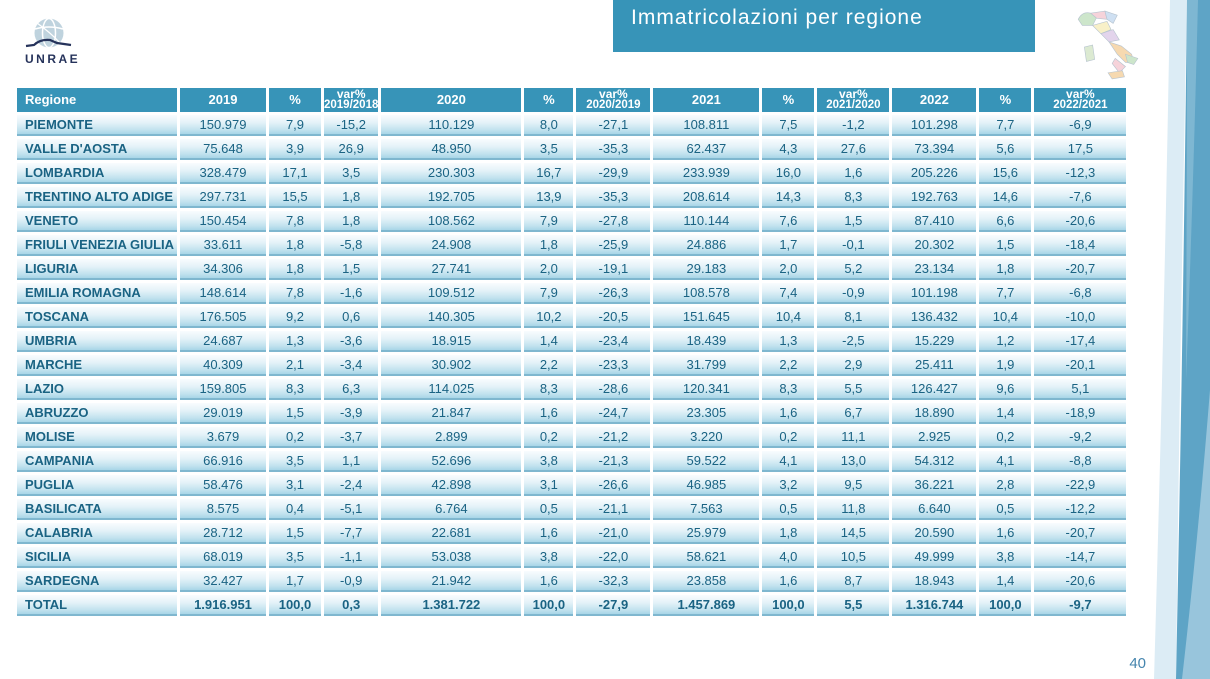 The image size is (1210, 679). Describe the element at coordinates (97, 125) in the screenshot. I see `region-name: PIEMONTE` at that location.